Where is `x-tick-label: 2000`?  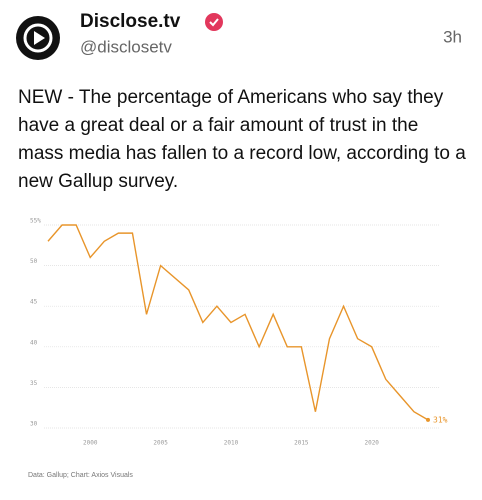
x-tick-label: 2000 is located at coordinates (90, 443).